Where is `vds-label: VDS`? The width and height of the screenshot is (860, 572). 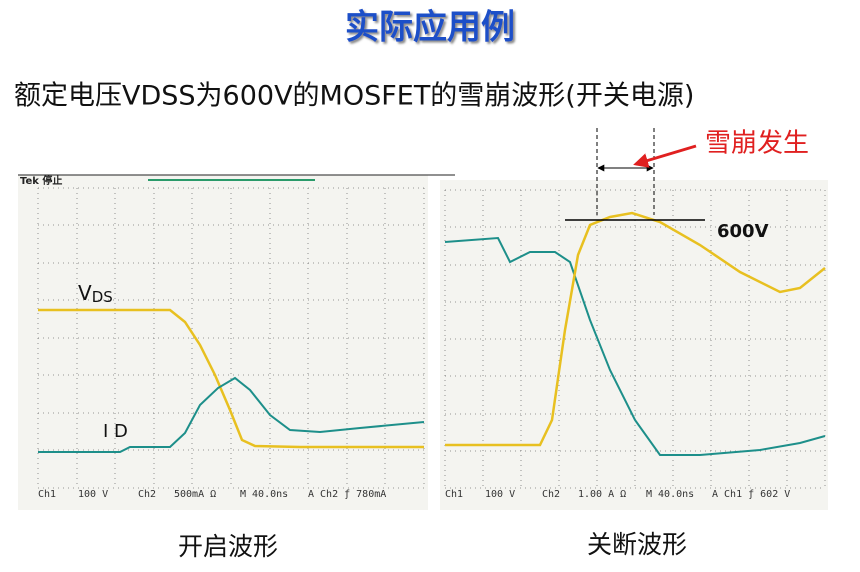
vds-label: VDS is located at coordinates (95, 293).